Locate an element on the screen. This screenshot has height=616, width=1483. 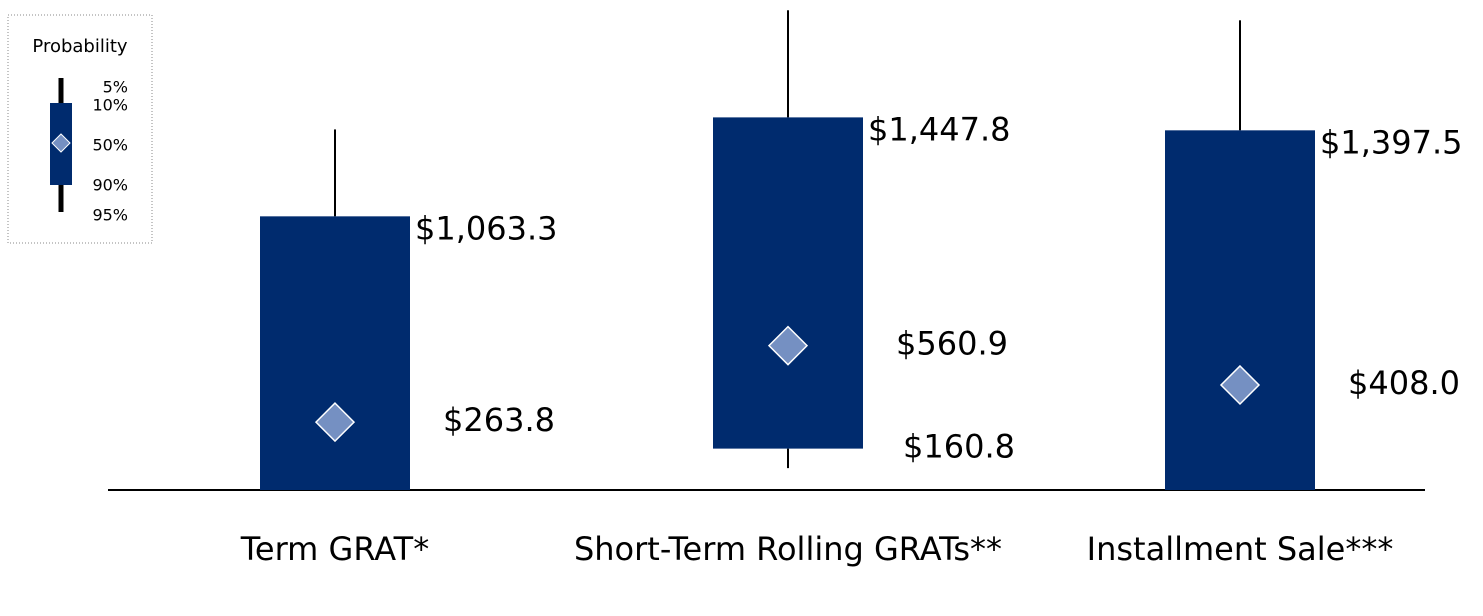
x-tick-label: Short-Term Rolling GRATs** is located at coordinates (788, 549).